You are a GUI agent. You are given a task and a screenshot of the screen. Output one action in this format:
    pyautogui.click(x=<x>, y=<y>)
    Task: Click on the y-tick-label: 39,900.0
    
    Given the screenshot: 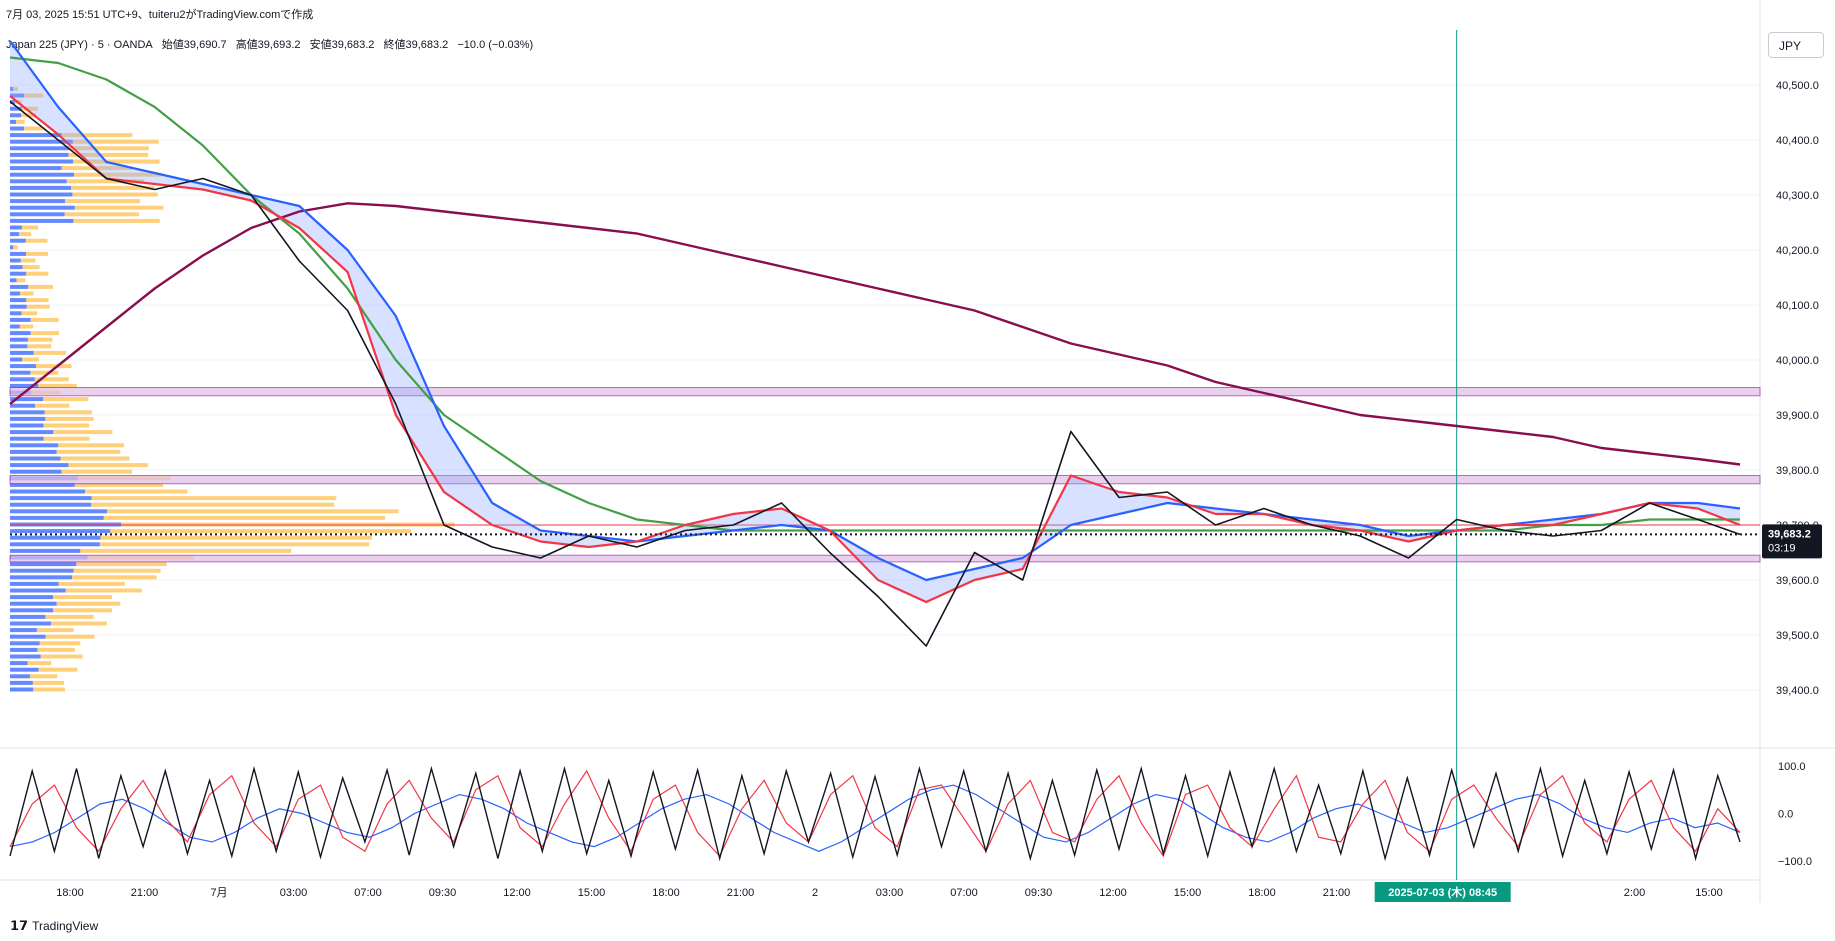 What is the action you would take?
    pyautogui.click(x=1797, y=416)
    